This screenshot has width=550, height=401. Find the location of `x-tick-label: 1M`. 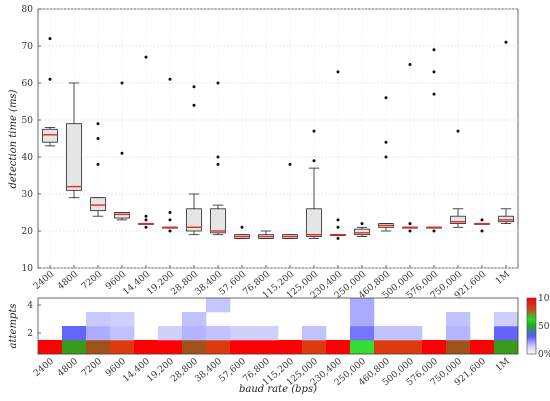

x-tick-label: 1M is located at coordinates (503, 278).